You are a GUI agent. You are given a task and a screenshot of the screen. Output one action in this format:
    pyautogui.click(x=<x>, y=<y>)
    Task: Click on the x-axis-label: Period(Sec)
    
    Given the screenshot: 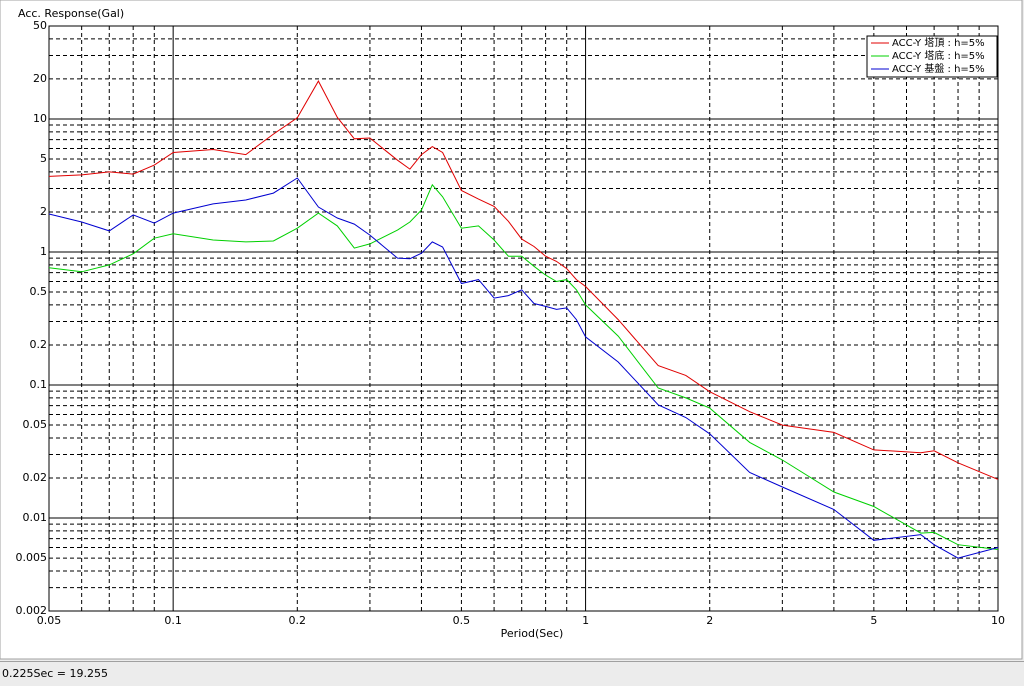 What is the action you would take?
    pyautogui.click(x=532, y=633)
    